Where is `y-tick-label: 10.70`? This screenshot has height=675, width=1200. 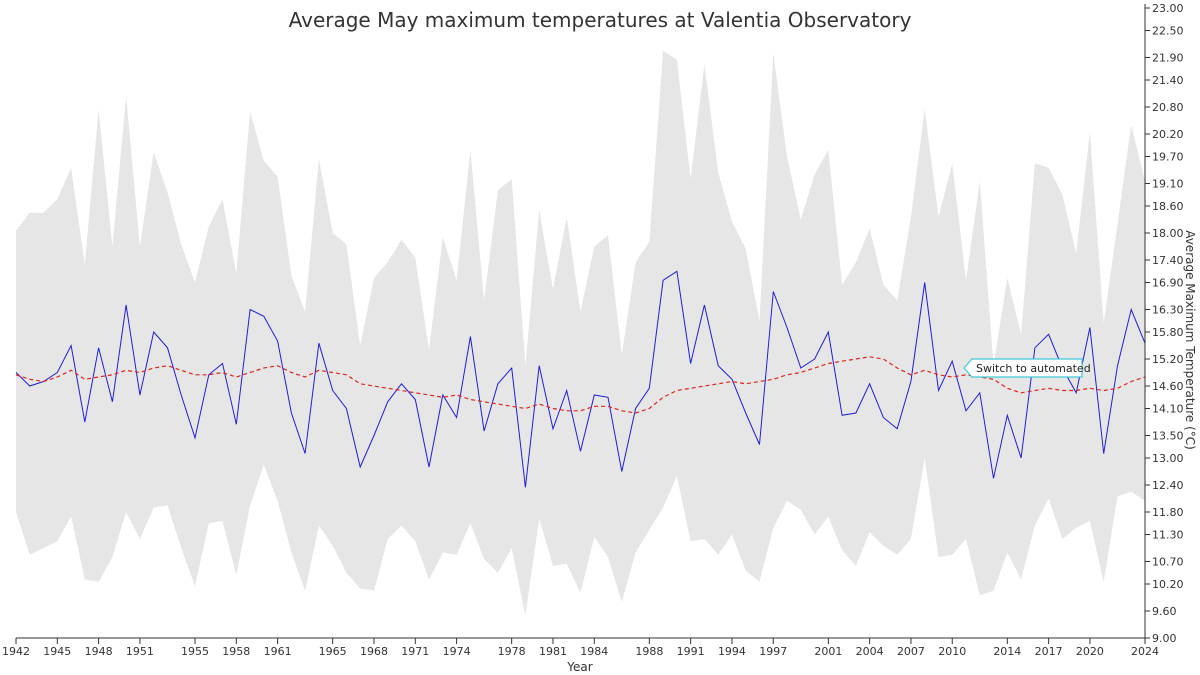
y-tick-label: 10.70 is located at coordinates (1168, 562).